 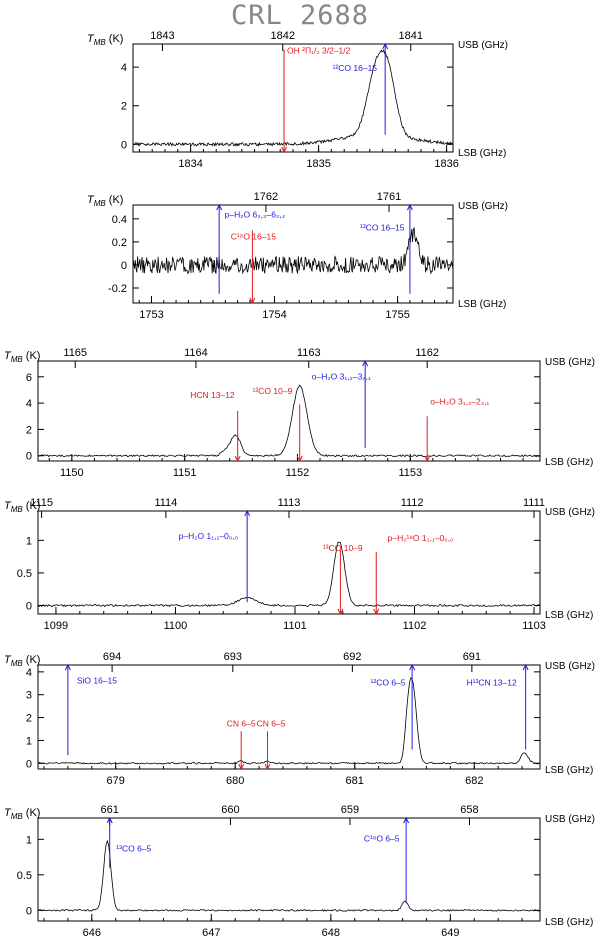 I want to click on lsb-tick-label: 1103, so click(x=534, y=626).